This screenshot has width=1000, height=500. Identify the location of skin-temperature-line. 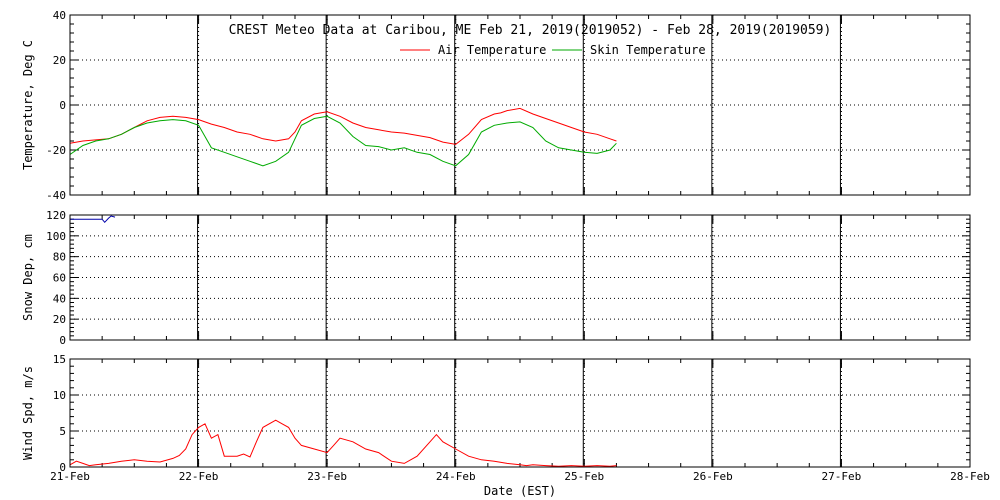
(343, 141).